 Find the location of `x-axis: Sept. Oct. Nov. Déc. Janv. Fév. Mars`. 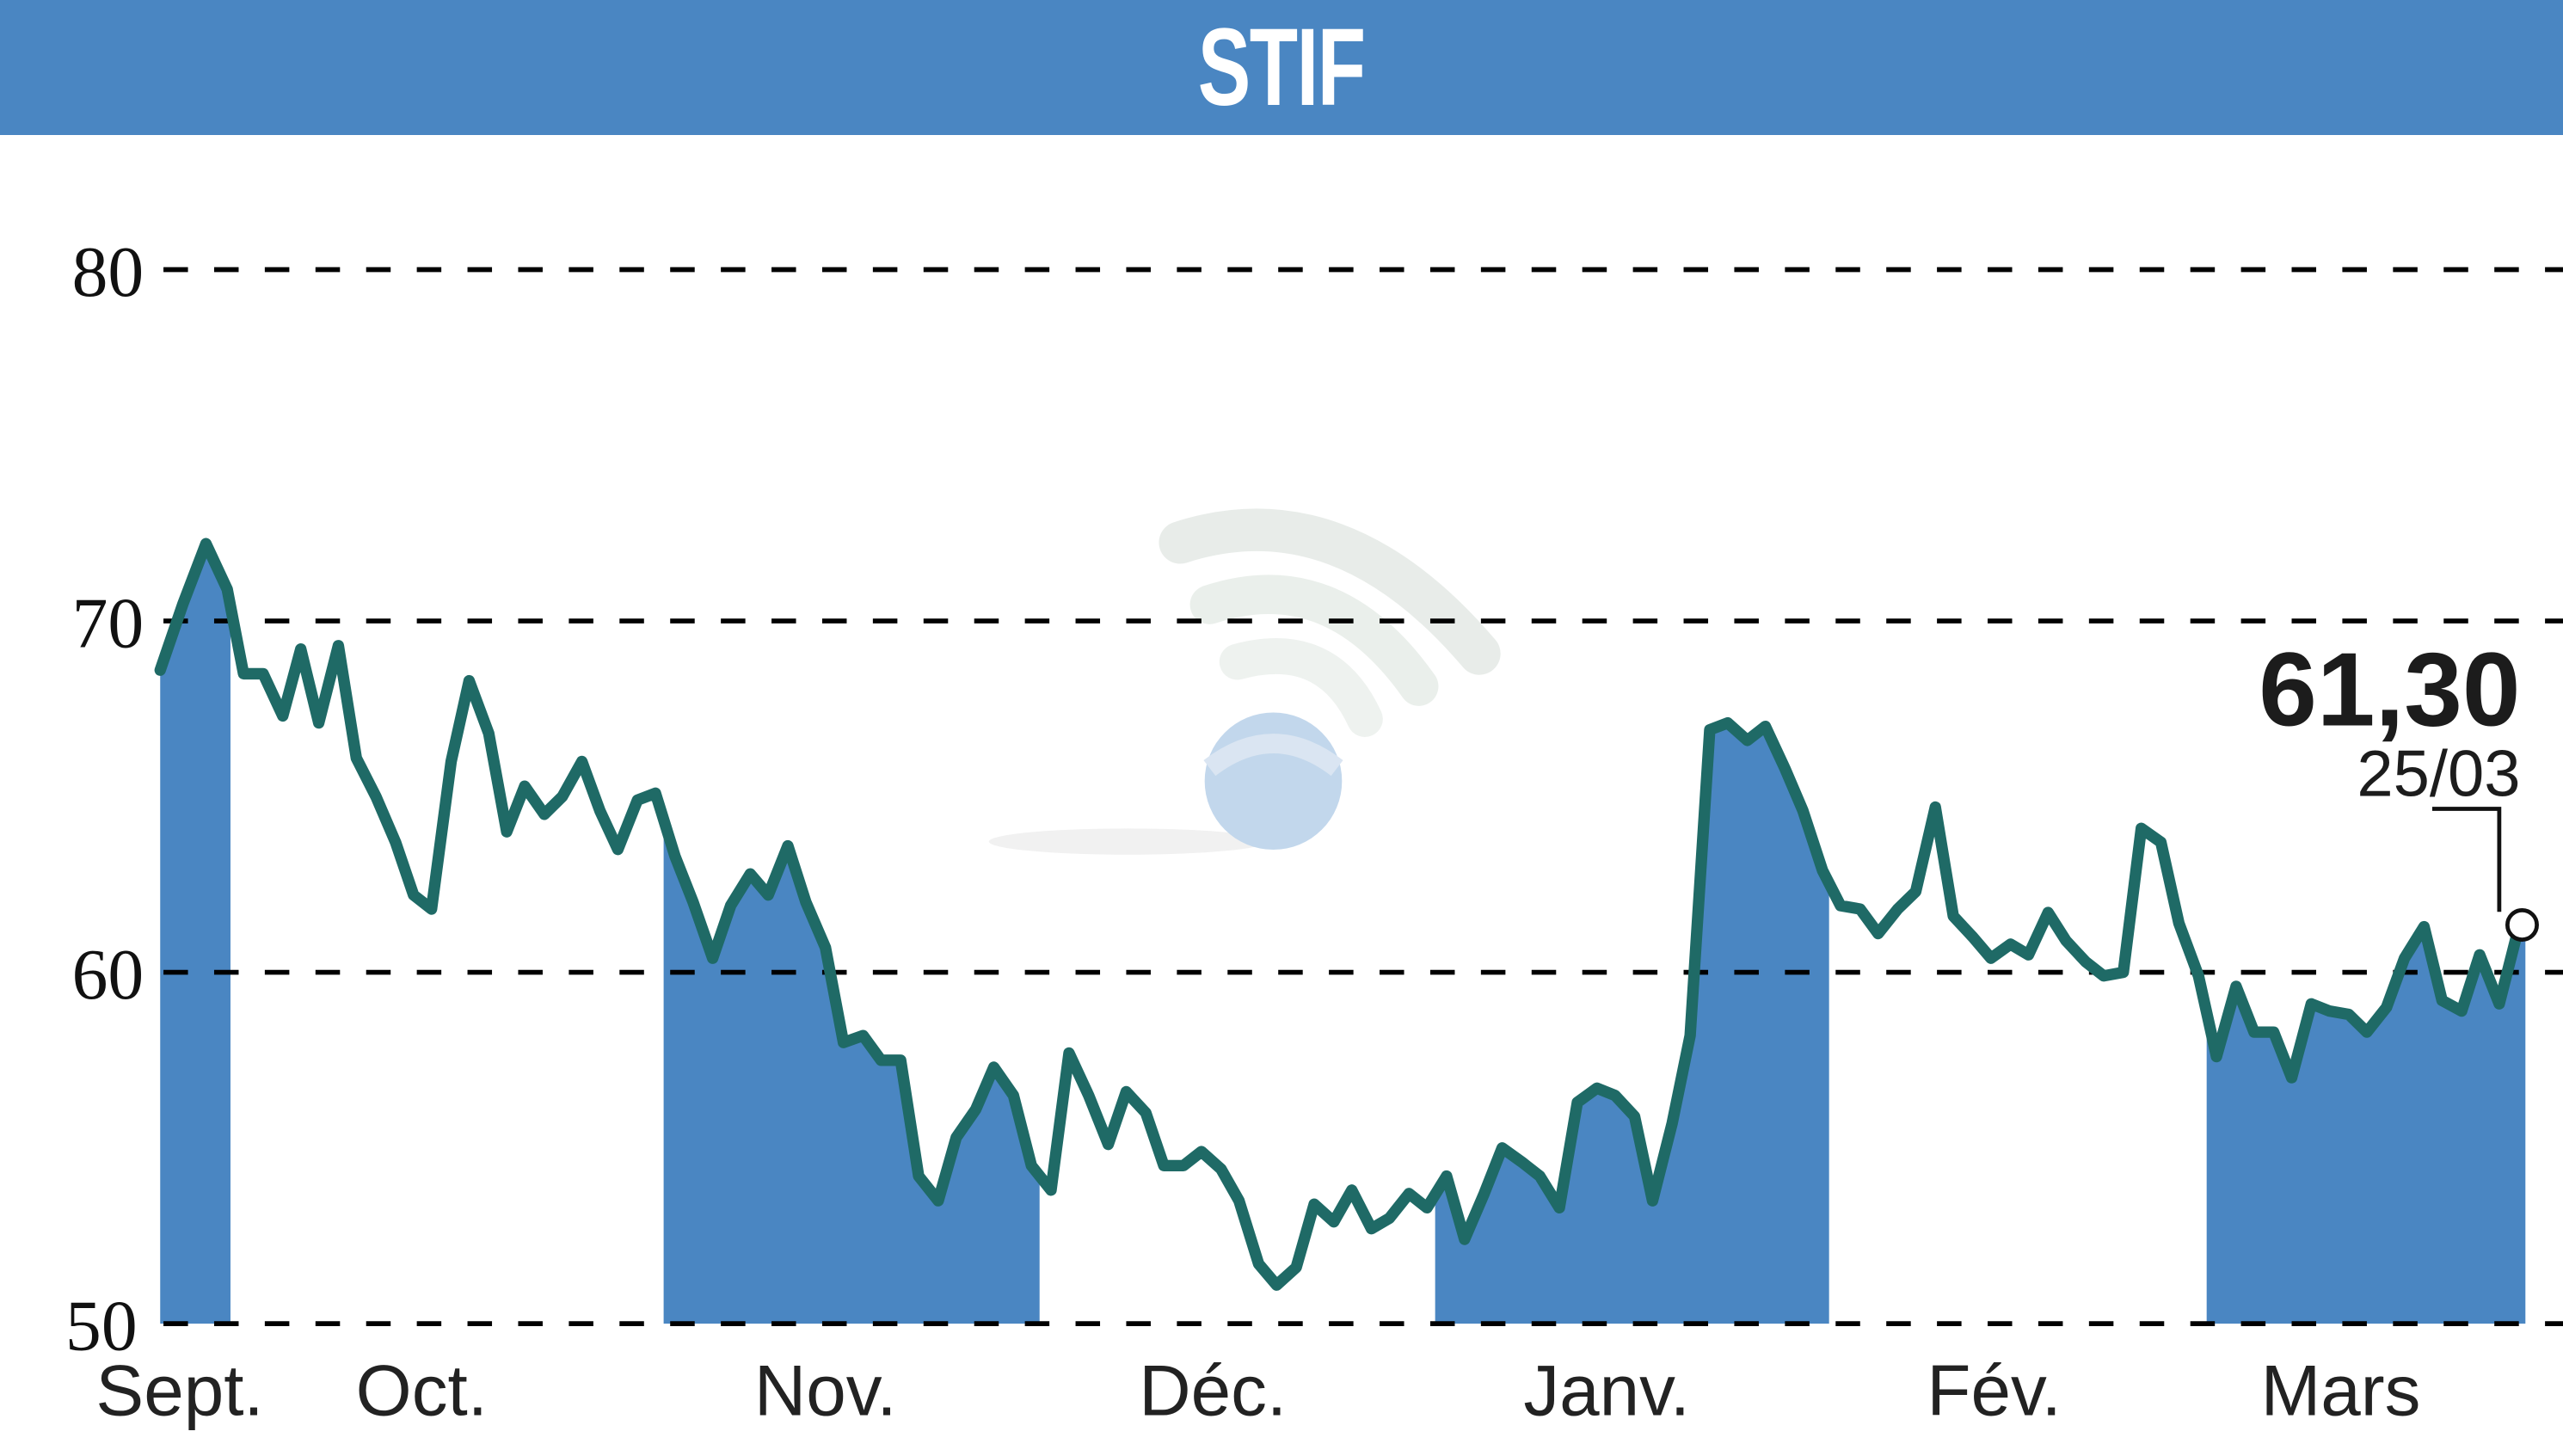

x-axis: Sept. Oct. Nov. Déc. Janv. Fév. Mars is located at coordinates (1257, 1391).